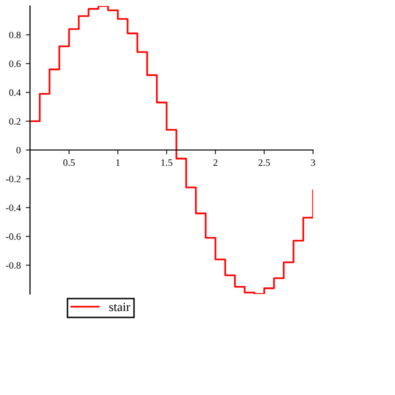 The height and width of the screenshot is (395, 395). I want to click on y-tick-label: 0, so click(18, 150).